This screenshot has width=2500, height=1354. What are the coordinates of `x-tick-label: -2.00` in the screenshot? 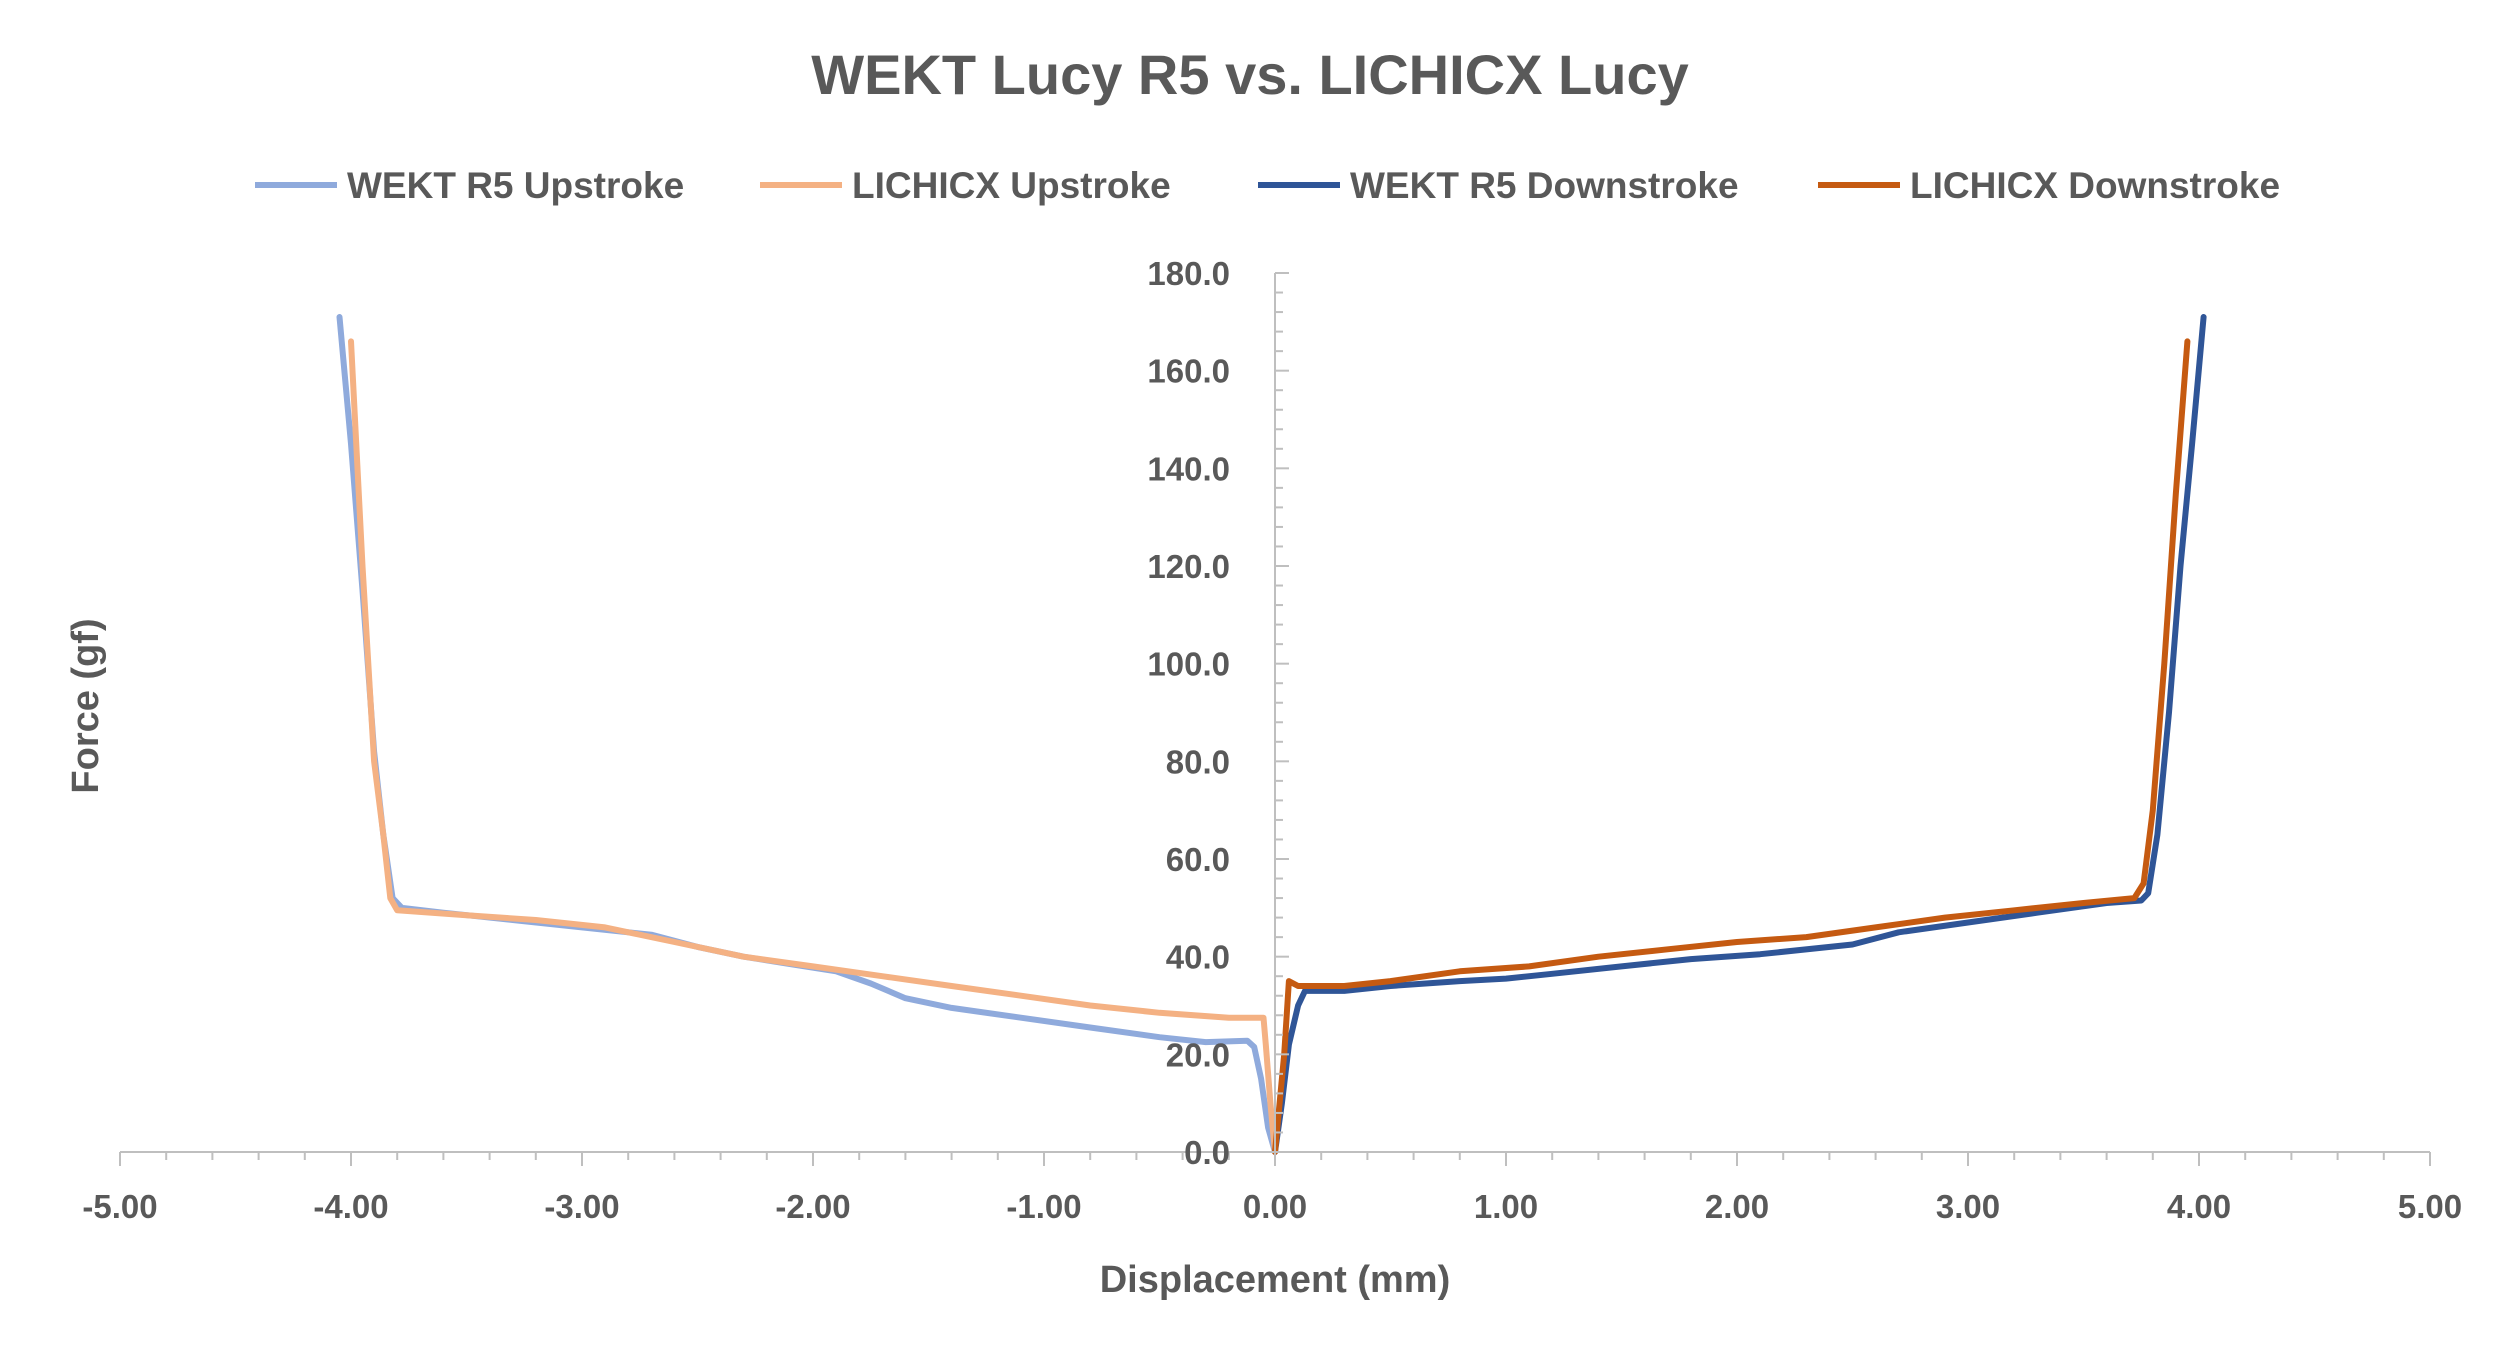 It's located at (812, 1206).